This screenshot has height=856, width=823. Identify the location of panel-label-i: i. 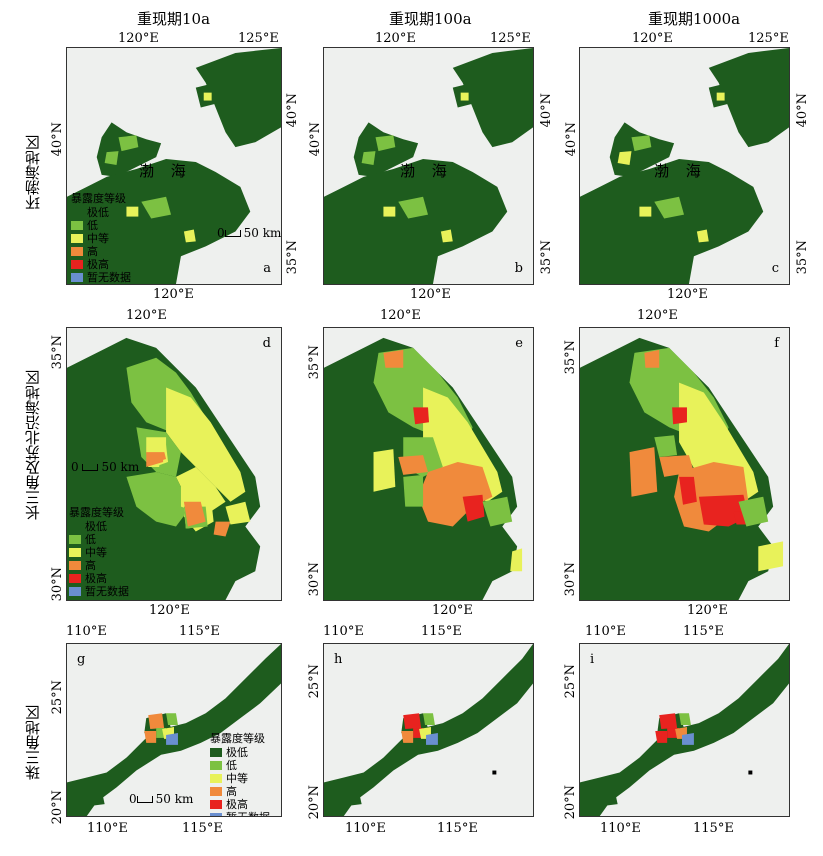
(592, 659).